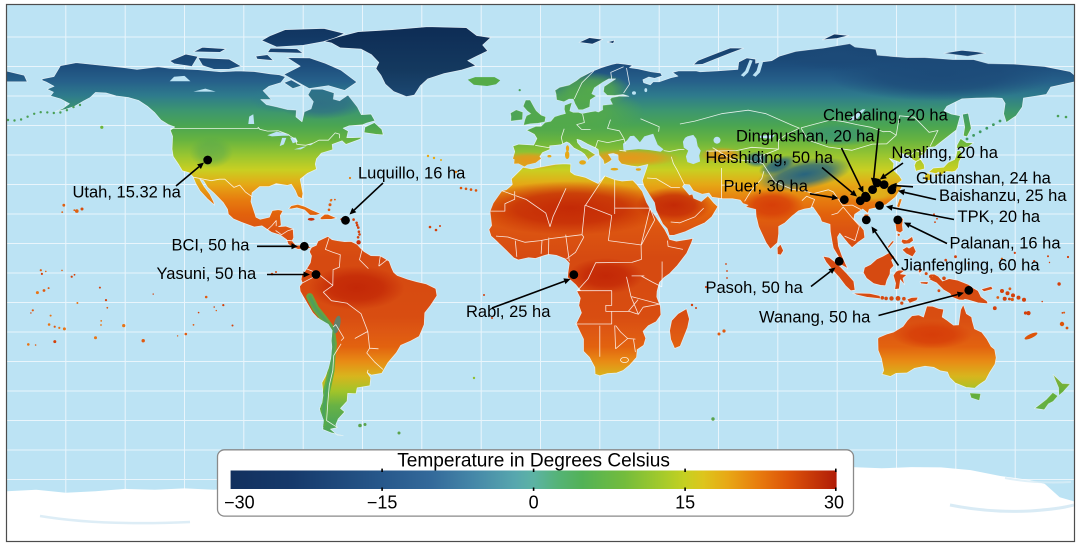 This screenshot has height=547, width=1080. What do you see at coordinates (685, 503) in the screenshot?
I see `svg-text: 15` at bounding box center [685, 503].